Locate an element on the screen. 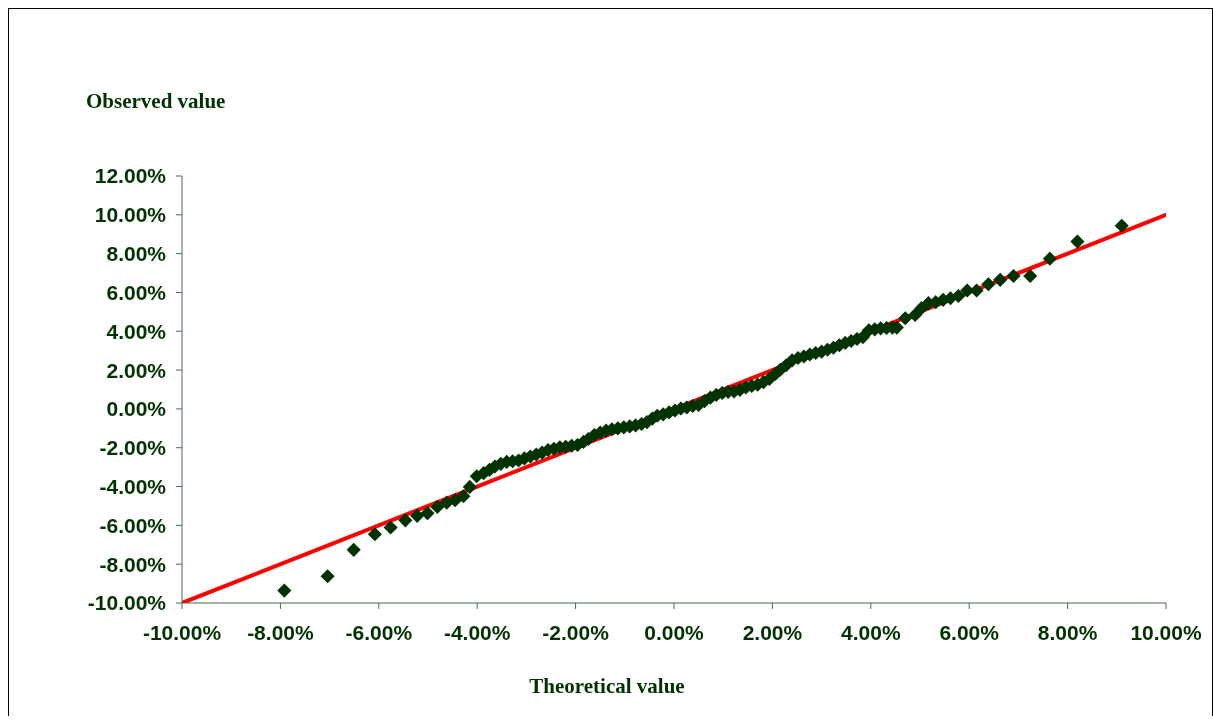 The height and width of the screenshot is (724, 1213). y-axis-title: Observed value is located at coordinates (156, 101).